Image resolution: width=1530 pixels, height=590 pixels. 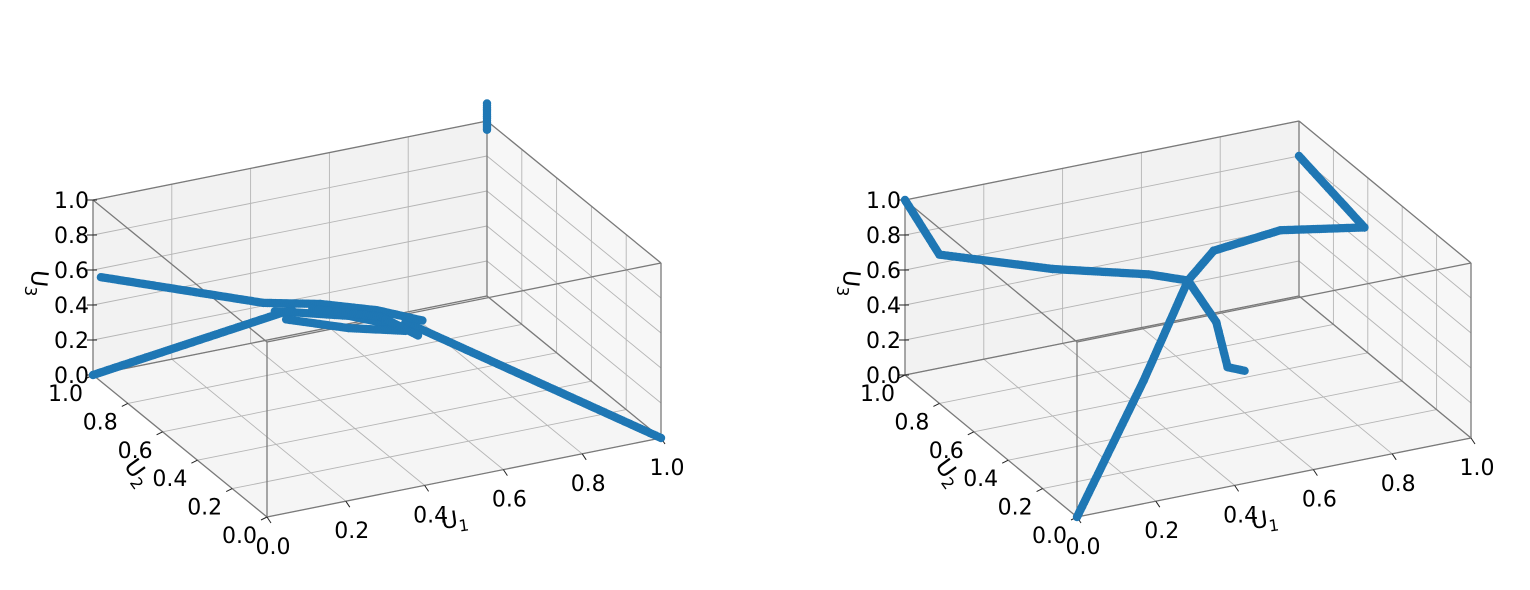 I want to click on x-tick-label: 1.0, so click(x=1477, y=468).